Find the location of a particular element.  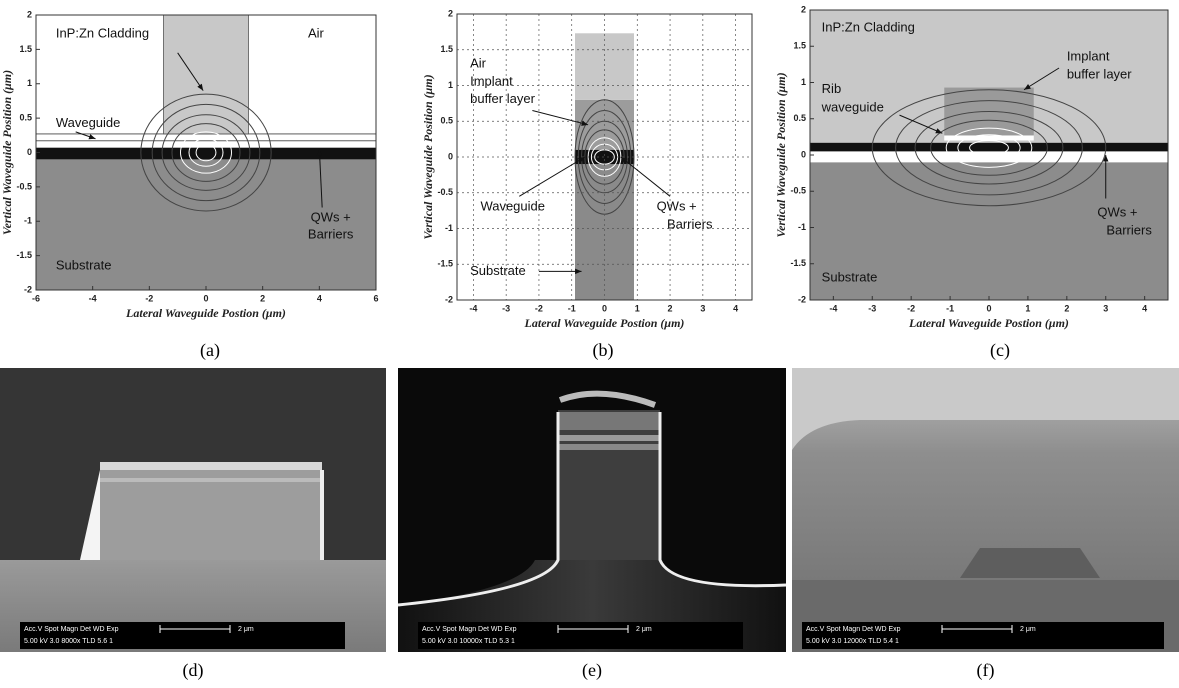

x-tick-label: 6 is located at coordinates (375, 298).